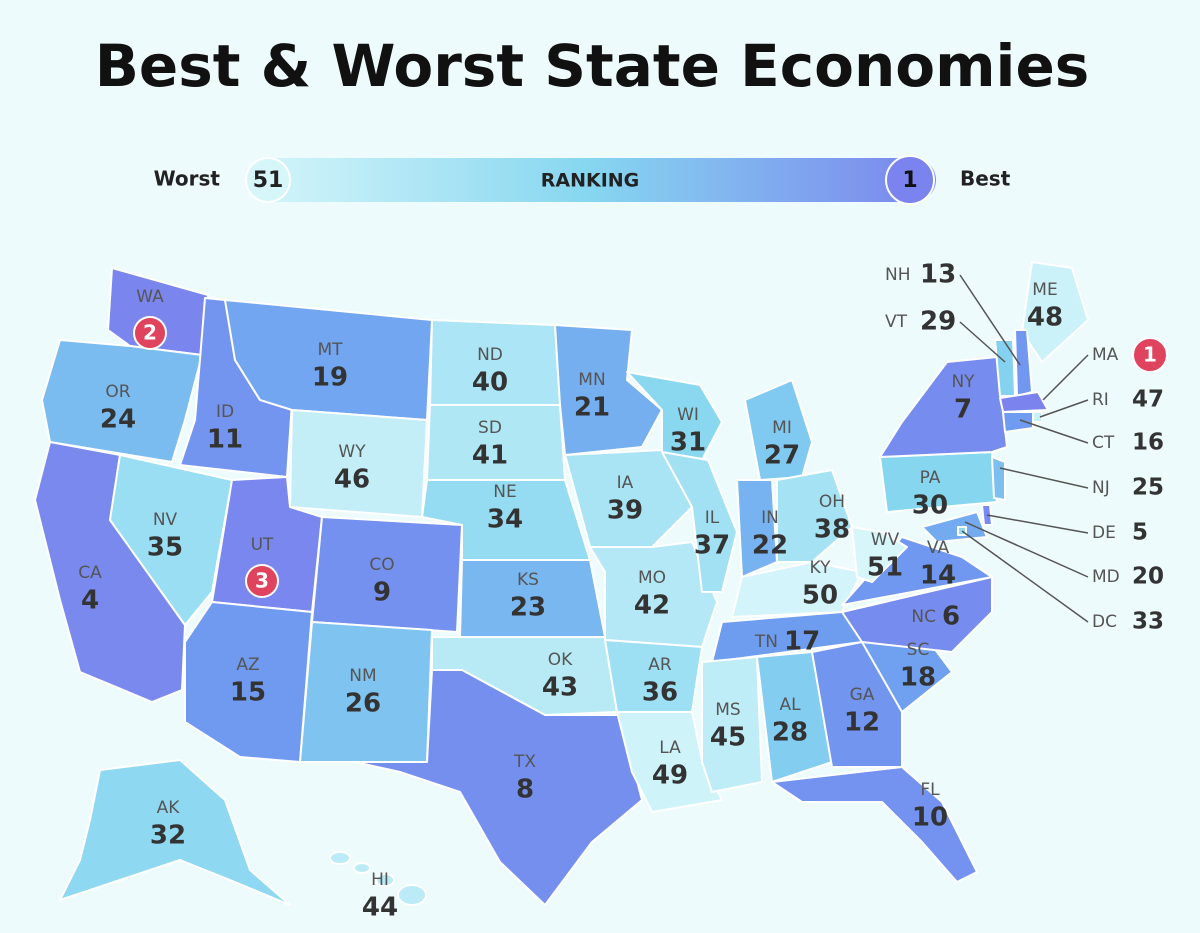 The image size is (1200, 933). What do you see at coordinates (625, 511) in the screenshot?
I see `state-rank: 39` at bounding box center [625, 511].